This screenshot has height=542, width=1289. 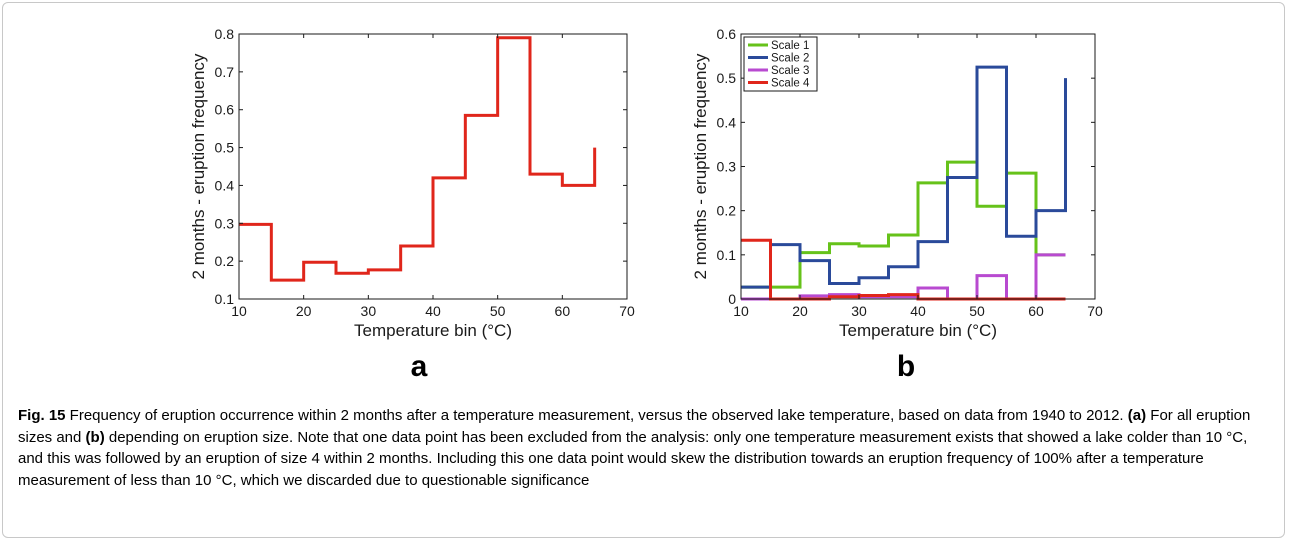 What do you see at coordinates (225, 72) in the screenshot?
I see `y-tick-label: 0.7` at bounding box center [225, 72].